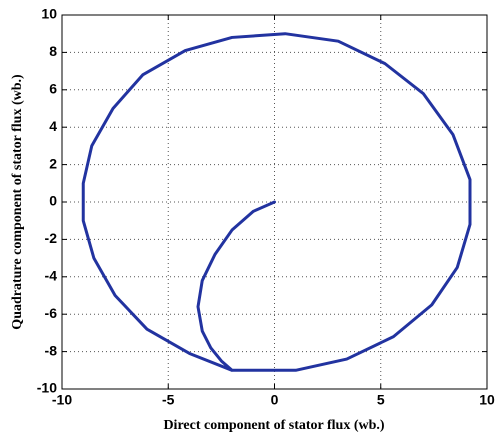 This screenshot has height=439, width=500. Describe the element at coordinates (53, 126) in the screenshot. I see `y-tick-label: 4` at that location.